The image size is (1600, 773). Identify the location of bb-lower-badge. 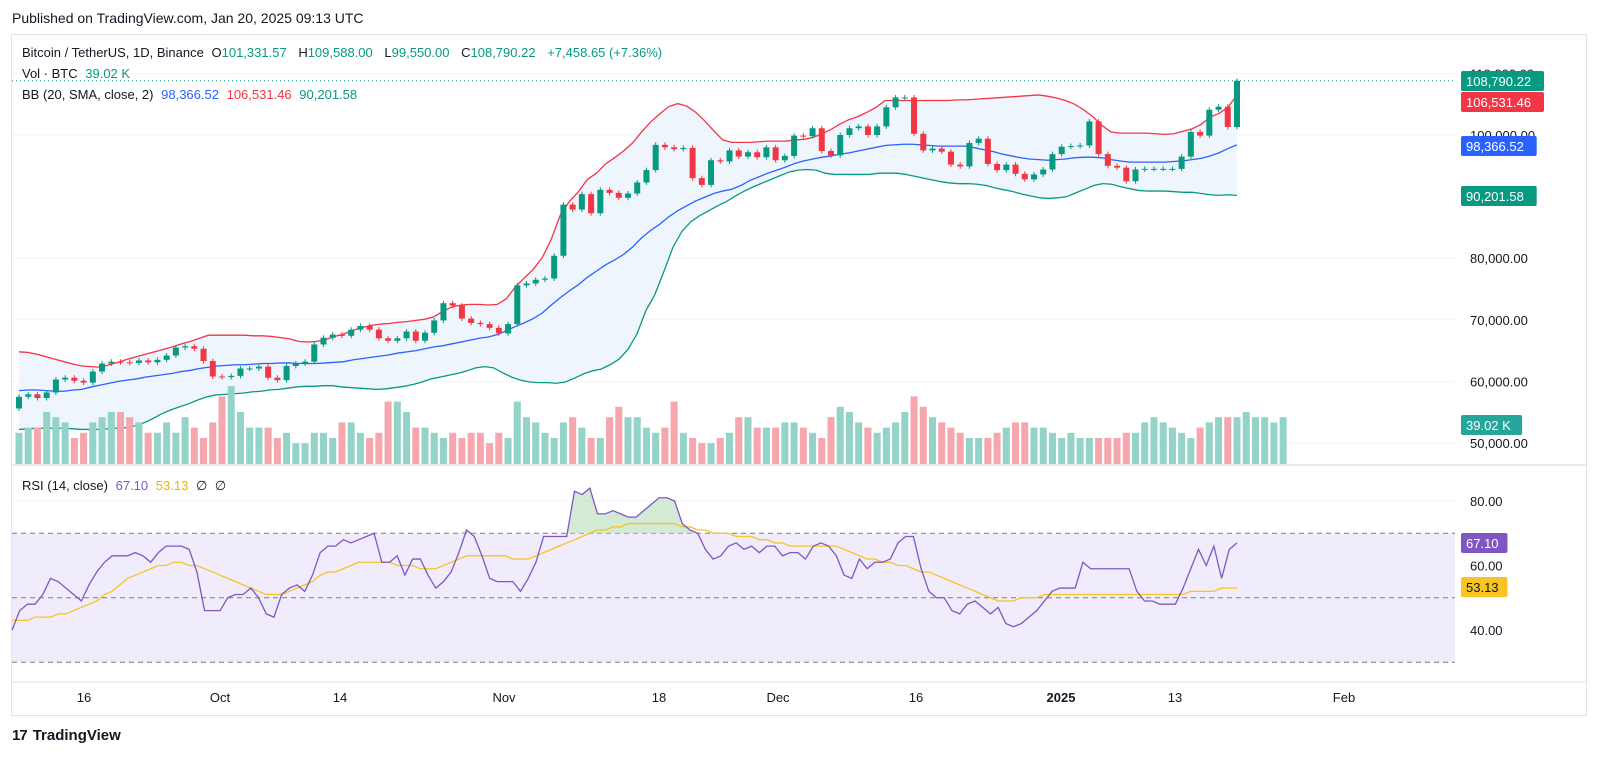
(1499, 196).